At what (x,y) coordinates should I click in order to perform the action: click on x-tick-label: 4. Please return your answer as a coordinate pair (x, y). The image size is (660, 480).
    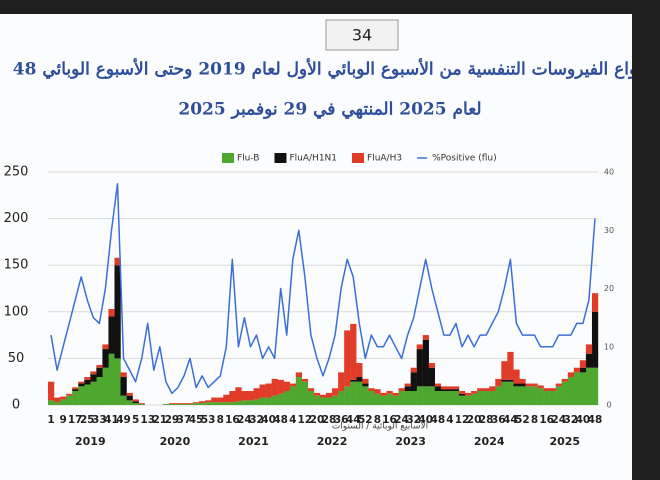
    Looking at the image, I should click on (292, 420).